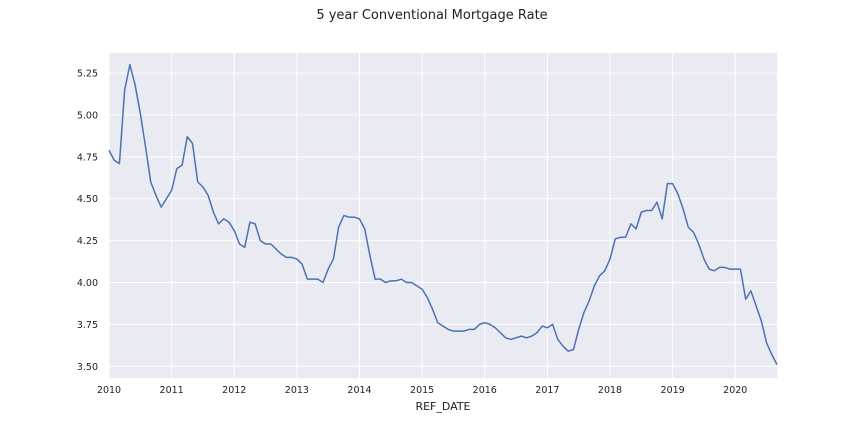  I want to click on x-tick-label: 2019, so click(673, 390).